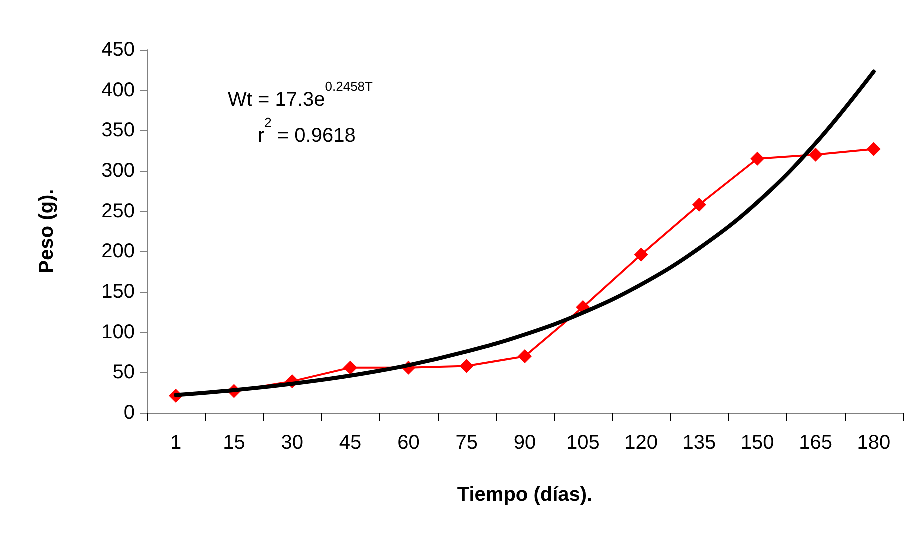 The image size is (912, 542). Describe the element at coordinates (409, 443) in the screenshot. I see `x-tick-label: 60` at that location.